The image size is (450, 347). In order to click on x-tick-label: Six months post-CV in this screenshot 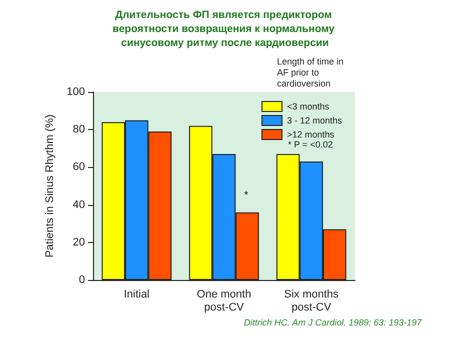, I will do `click(312, 301)`.